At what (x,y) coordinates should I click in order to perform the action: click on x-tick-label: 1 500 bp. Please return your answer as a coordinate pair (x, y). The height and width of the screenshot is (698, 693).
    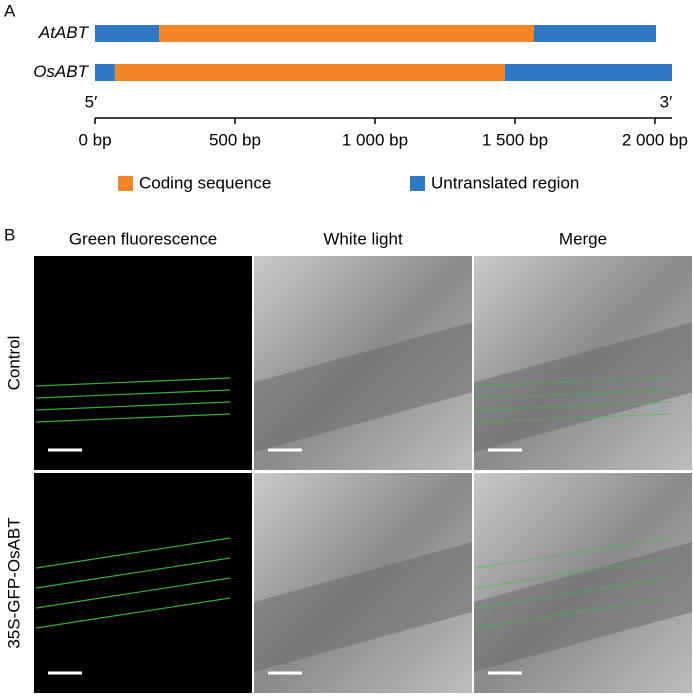
    Looking at the image, I should click on (515, 139).